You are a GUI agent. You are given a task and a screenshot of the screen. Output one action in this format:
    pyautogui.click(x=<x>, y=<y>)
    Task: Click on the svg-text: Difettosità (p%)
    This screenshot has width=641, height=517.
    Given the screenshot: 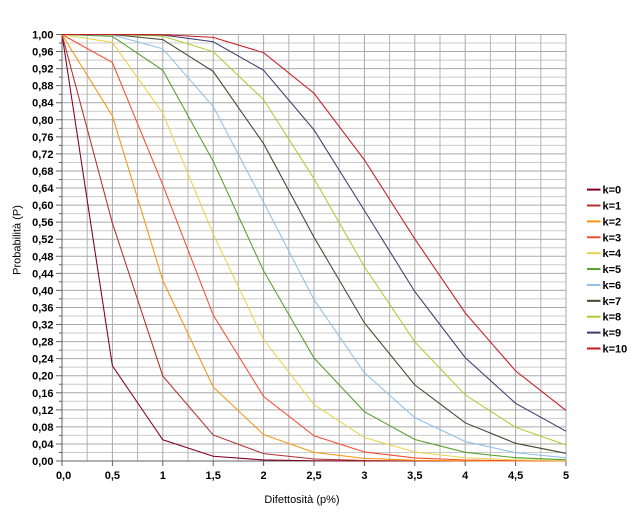 What is the action you would take?
    pyautogui.click(x=301, y=500)
    